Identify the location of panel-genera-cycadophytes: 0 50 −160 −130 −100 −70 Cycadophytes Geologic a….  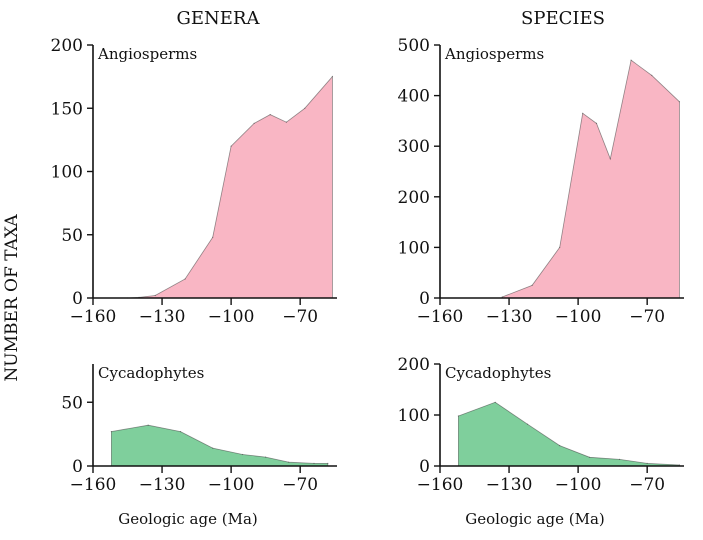
(199, 446).